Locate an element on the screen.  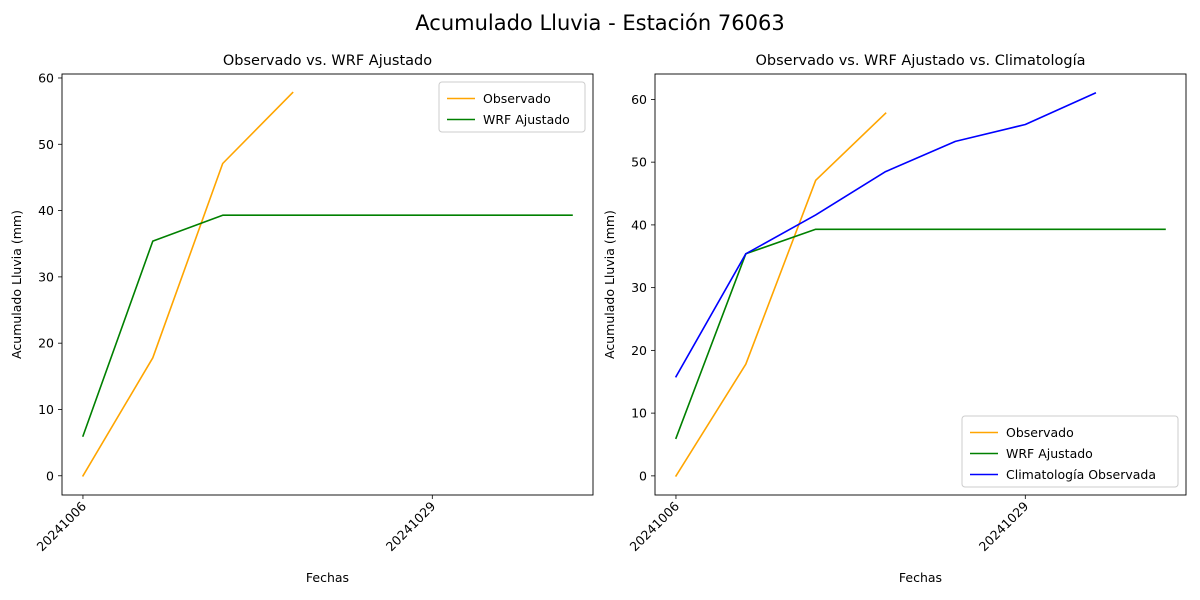
legend-label: Climatología Observada is located at coordinates (1081, 474).